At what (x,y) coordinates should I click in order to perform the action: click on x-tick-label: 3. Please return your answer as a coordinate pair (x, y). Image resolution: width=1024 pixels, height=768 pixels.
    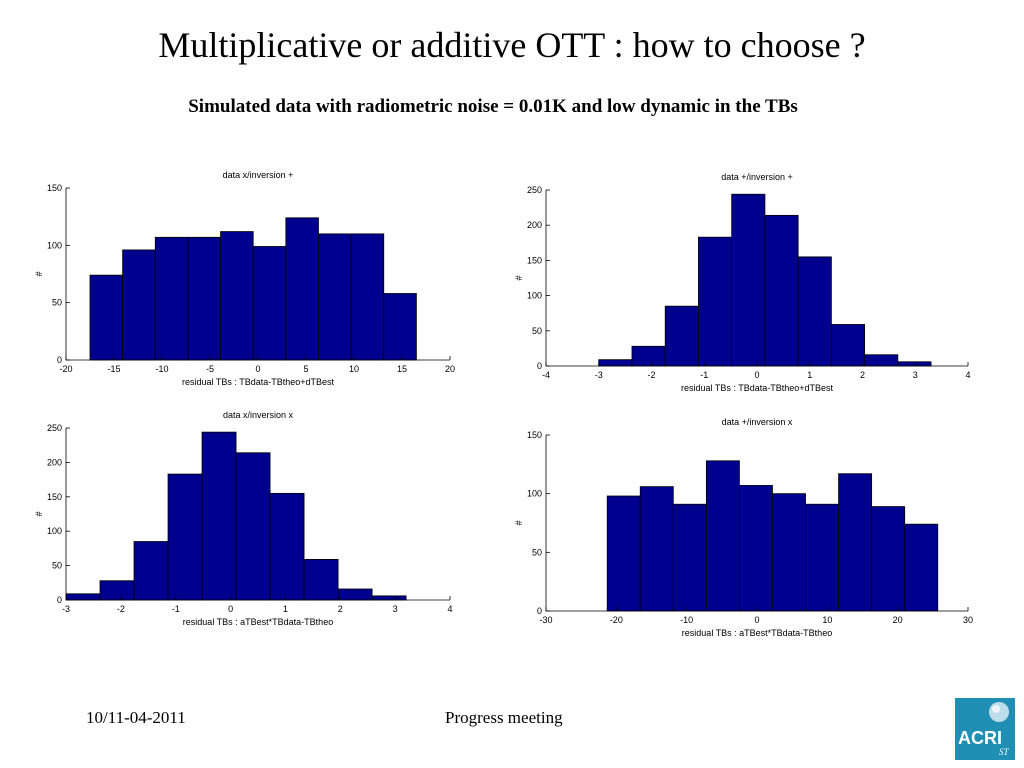
    Looking at the image, I should click on (395, 609).